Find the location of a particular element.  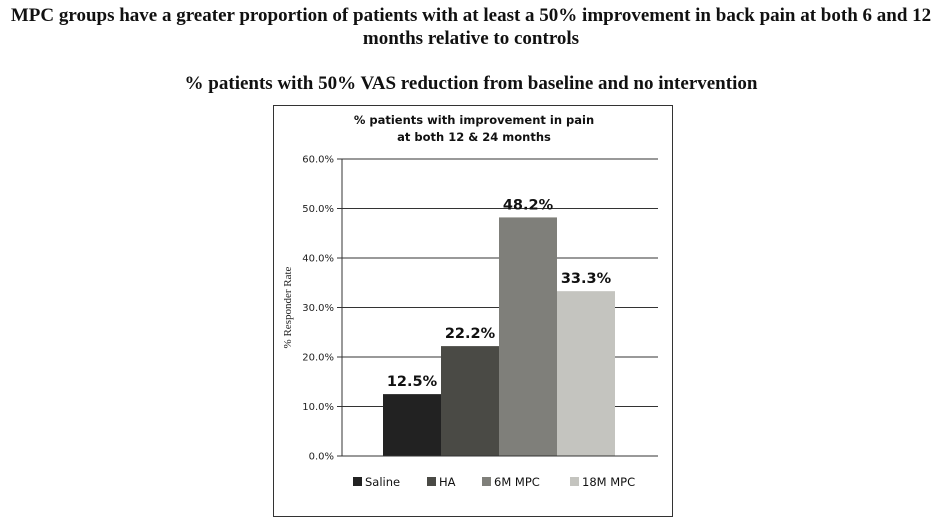

data-label: 22.2% is located at coordinates (470, 334).